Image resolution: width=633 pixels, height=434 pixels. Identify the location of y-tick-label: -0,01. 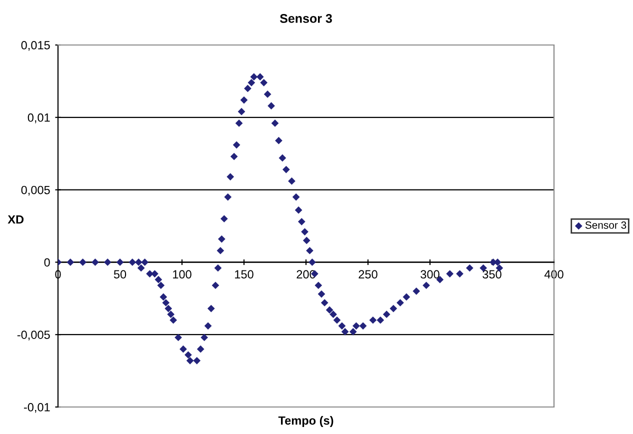
(37, 408).